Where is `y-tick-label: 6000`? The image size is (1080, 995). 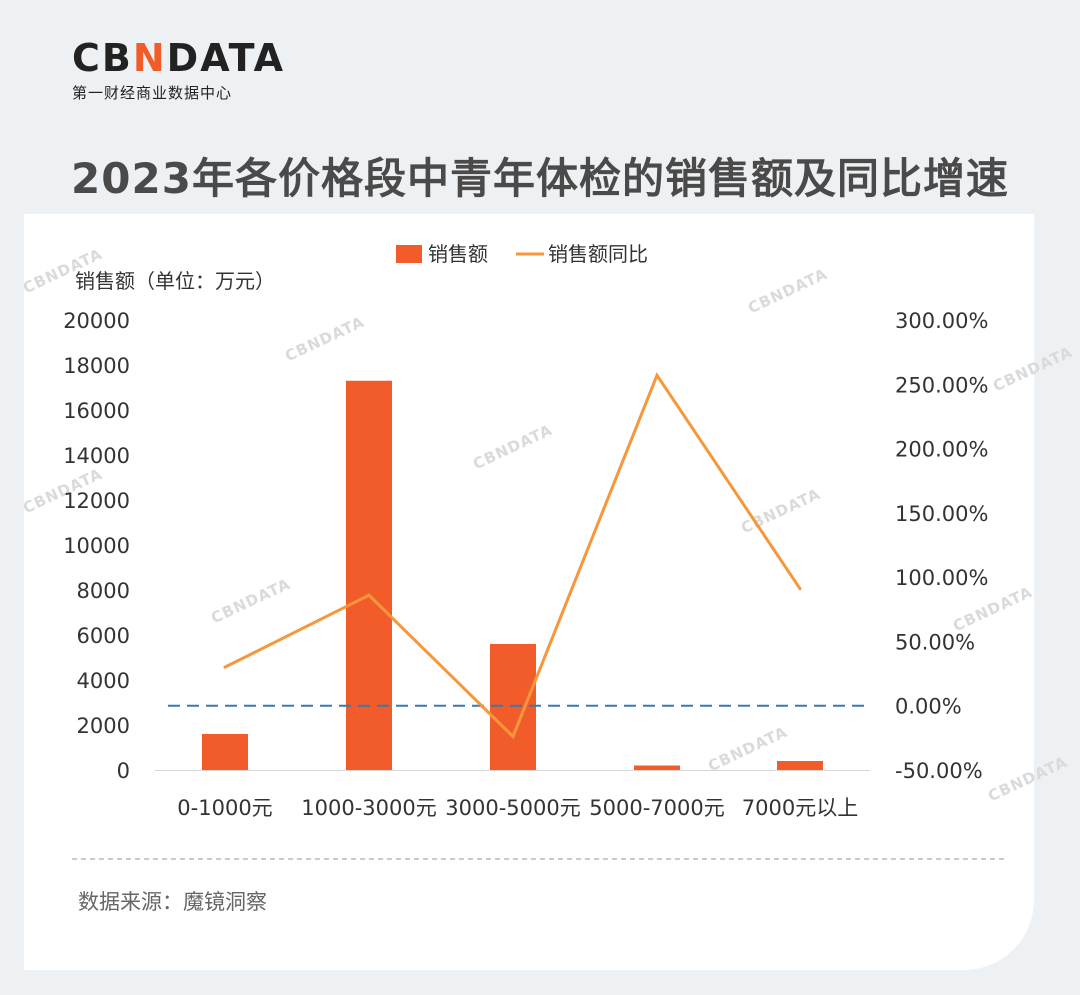 y-tick-label: 6000 is located at coordinates (103, 636).